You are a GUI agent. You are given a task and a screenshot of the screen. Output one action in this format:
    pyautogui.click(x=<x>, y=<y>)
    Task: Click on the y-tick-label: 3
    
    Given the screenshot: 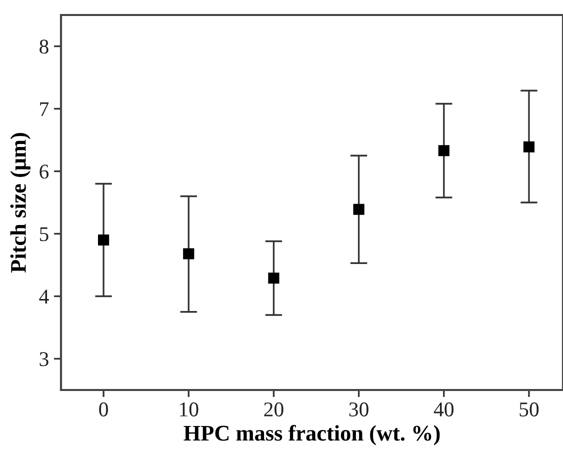 What is the action you would take?
    pyautogui.click(x=44, y=359)
    